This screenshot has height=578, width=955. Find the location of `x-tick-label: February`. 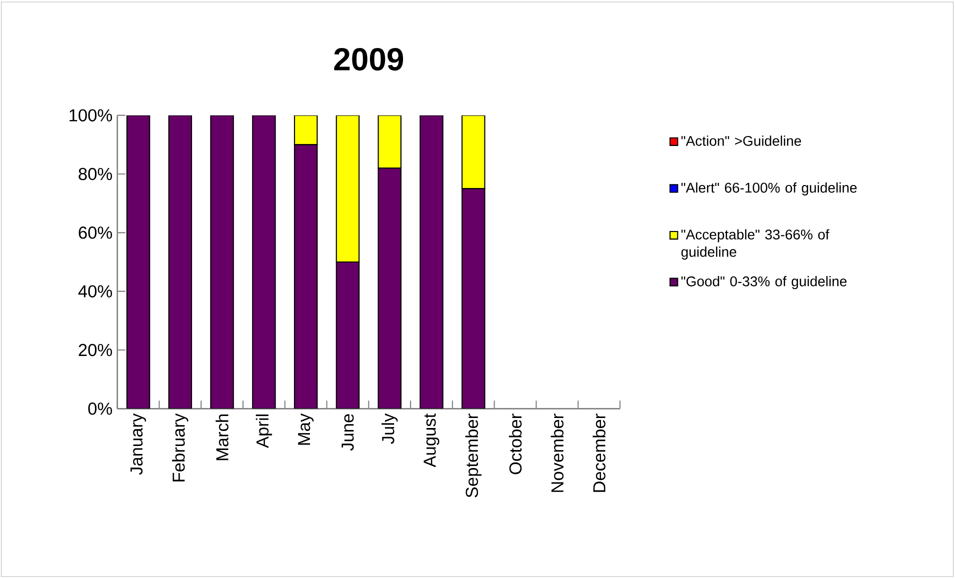

x-tick-label: February is located at coordinates (180, 447).